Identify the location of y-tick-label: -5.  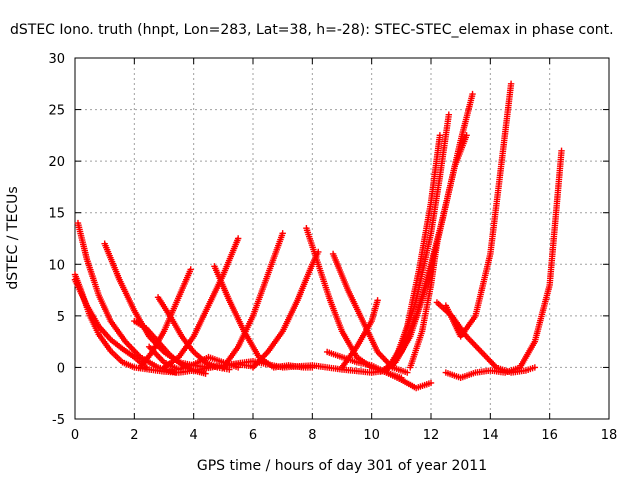
(58, 420).